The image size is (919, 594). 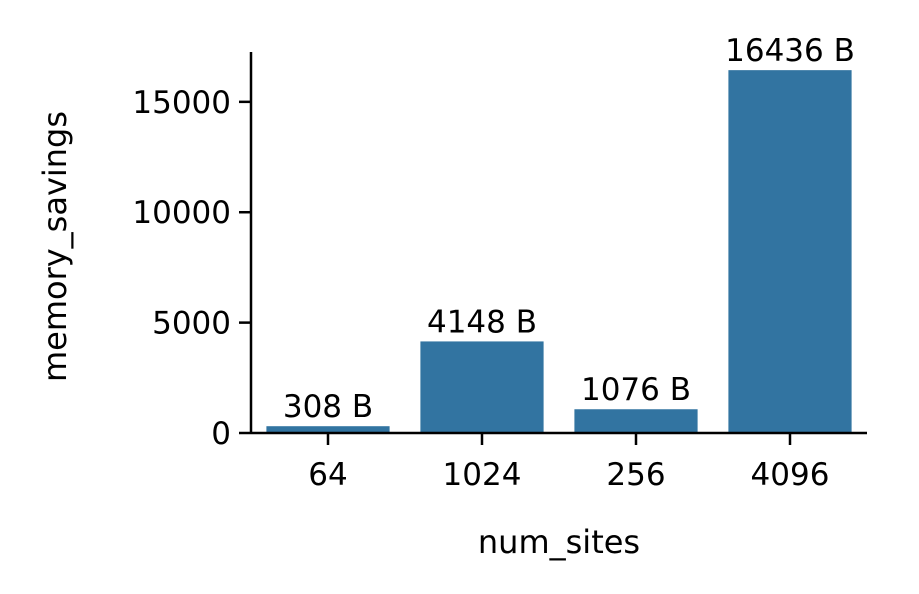 I want to click on x-axis-label: num_sites, so click(x=559, y=542).